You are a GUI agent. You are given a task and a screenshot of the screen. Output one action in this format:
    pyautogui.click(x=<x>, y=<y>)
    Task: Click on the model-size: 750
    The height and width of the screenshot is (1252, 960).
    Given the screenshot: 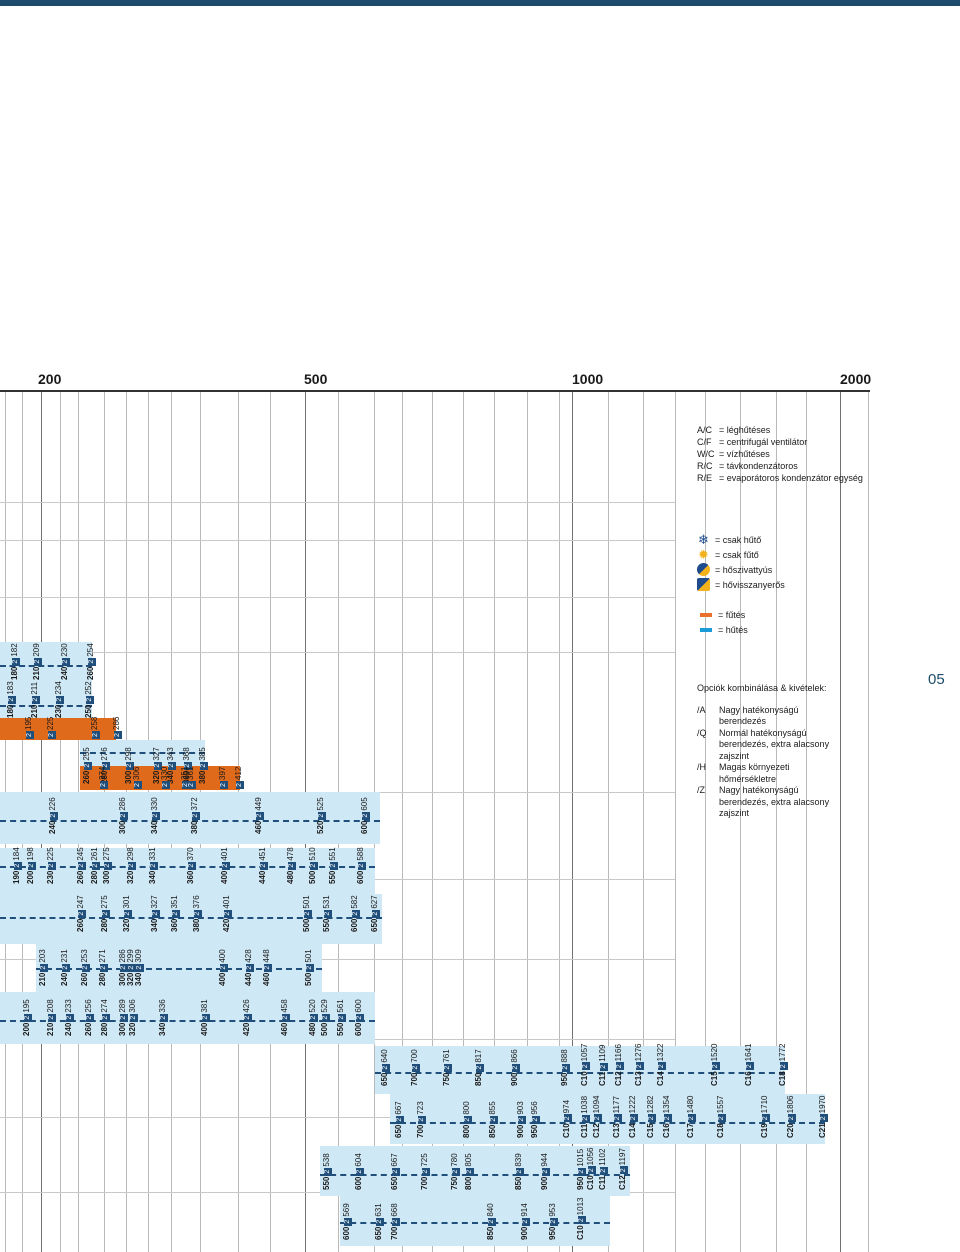 What is the action you would take?
    pyautogui.click(x=454, y=1183)
    